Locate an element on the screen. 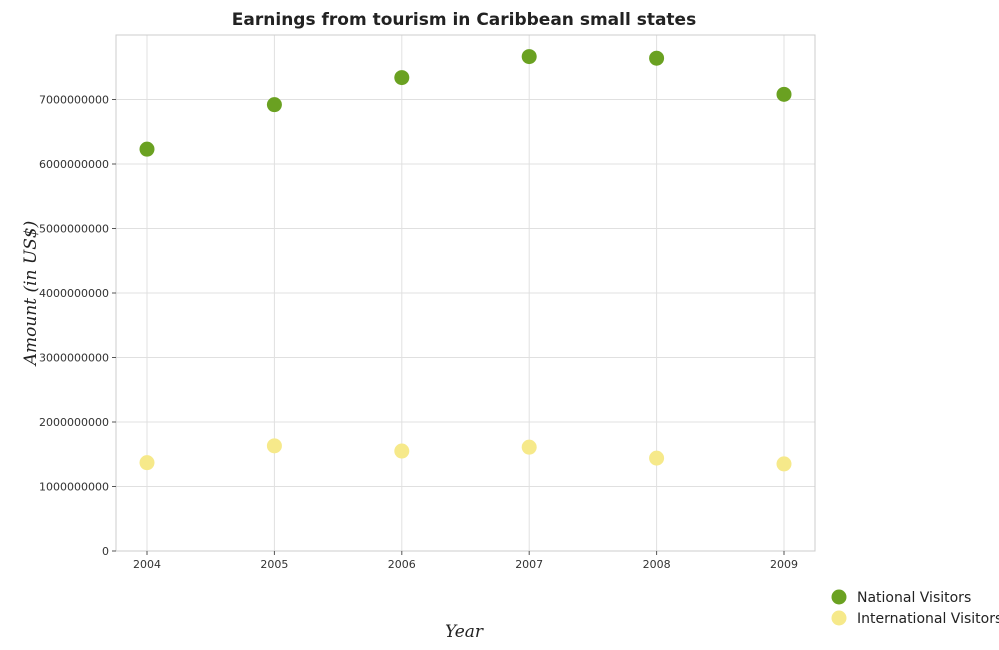 The width and height of the screenshot is (999, 650). x-tick-label: 2005 is located at coordinates (274, 564).